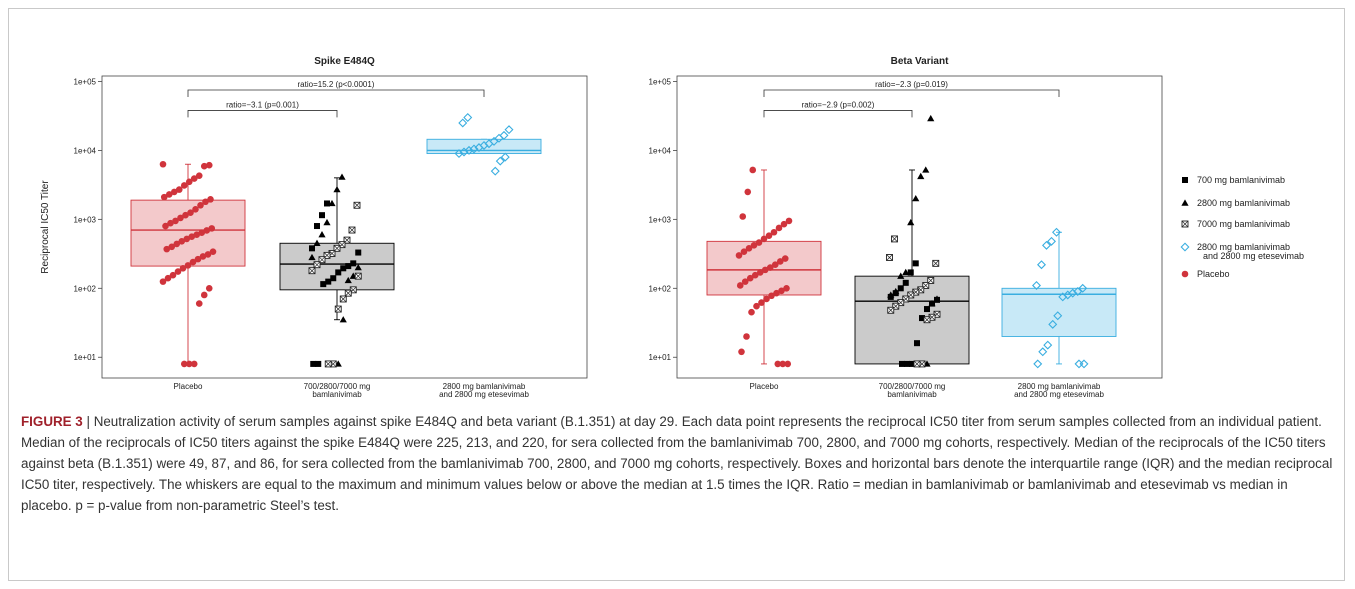 The height and width of the screenshot is (589, 1355). Describe the element at coordinates (1213, 274) in the screenshot. I see `legend-label: Placebo` at that location.